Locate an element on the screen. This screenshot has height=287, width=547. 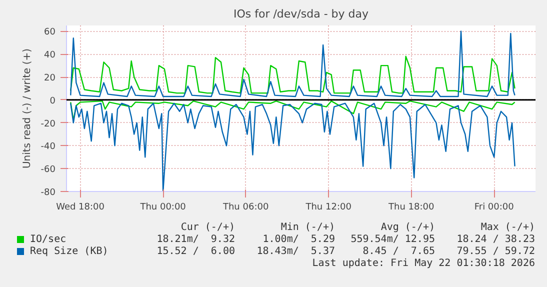
text: 18.24 / 38.23 is located at coordinates (495, 240).